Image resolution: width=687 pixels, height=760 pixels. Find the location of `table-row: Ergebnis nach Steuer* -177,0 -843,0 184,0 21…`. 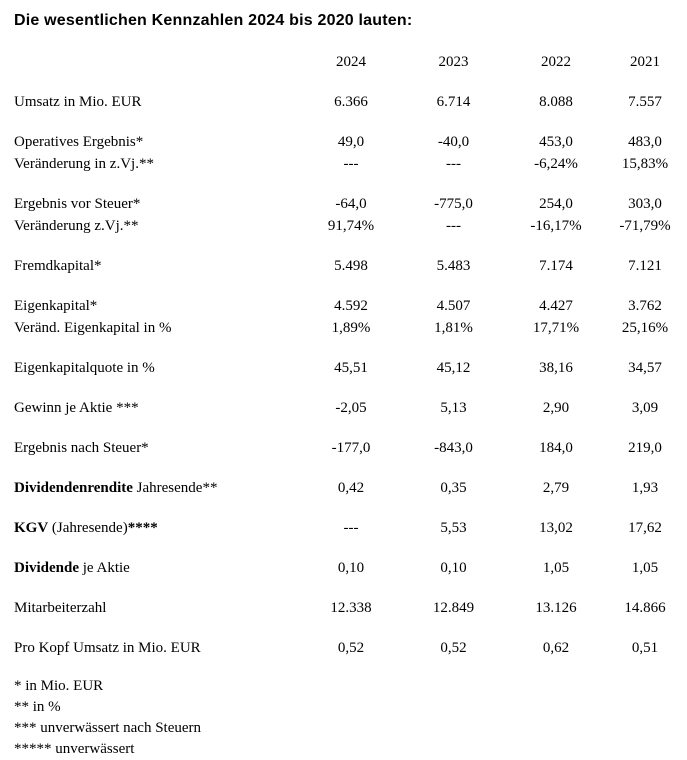

table-row: Ergebnis nach Steuer* -177,0 -843,0 184,0 21… is located at coordinates (350, 448).